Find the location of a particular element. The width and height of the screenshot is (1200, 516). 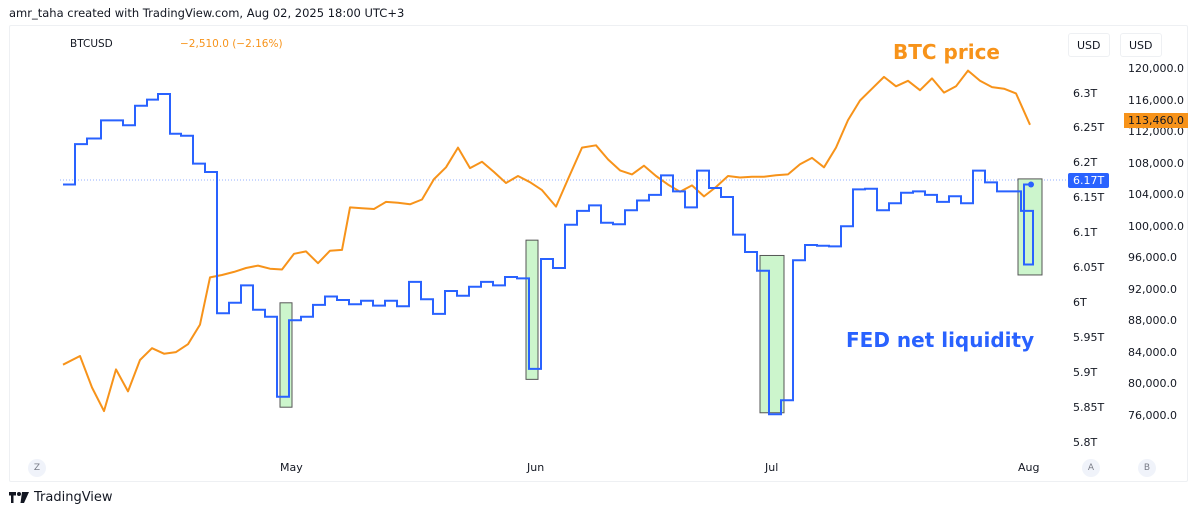

brand-name: TradingView is located at coordinates (73, 497).